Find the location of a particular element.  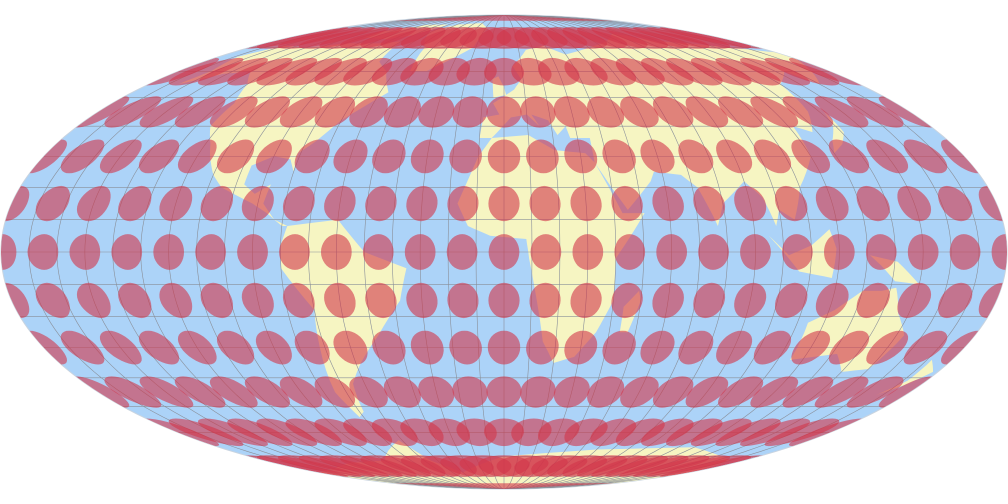

landmass-north-america is located at coordinates (290, 133).